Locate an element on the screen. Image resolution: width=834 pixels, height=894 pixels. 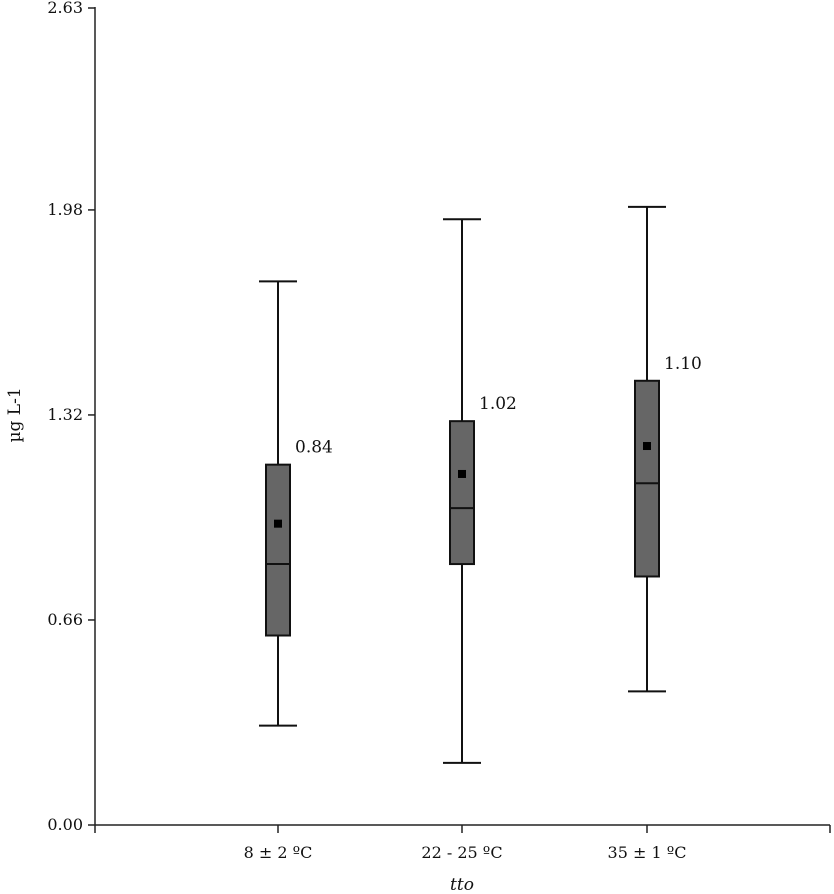
x-tick-label: 22 - 25 ºC is located at coordinates (461, 852).